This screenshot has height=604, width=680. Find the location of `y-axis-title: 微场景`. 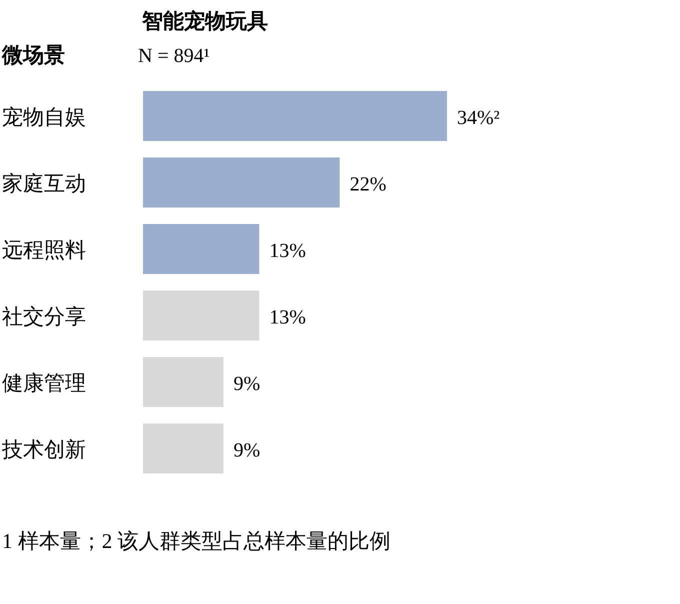

y-axis-title: 微场景 is located at coordinates (33, 55).